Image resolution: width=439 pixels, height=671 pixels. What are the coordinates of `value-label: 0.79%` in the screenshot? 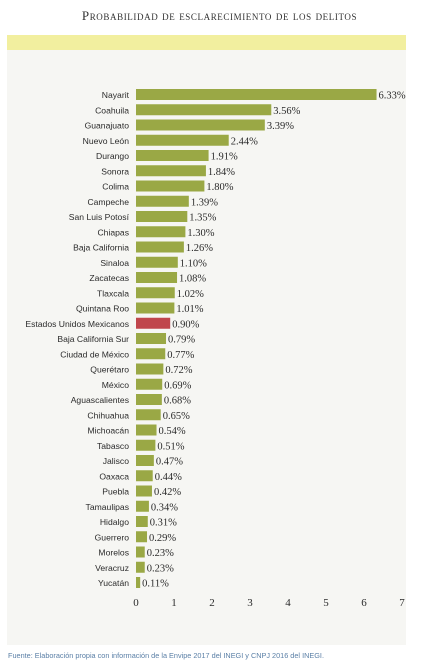 It's located at (181, 340).